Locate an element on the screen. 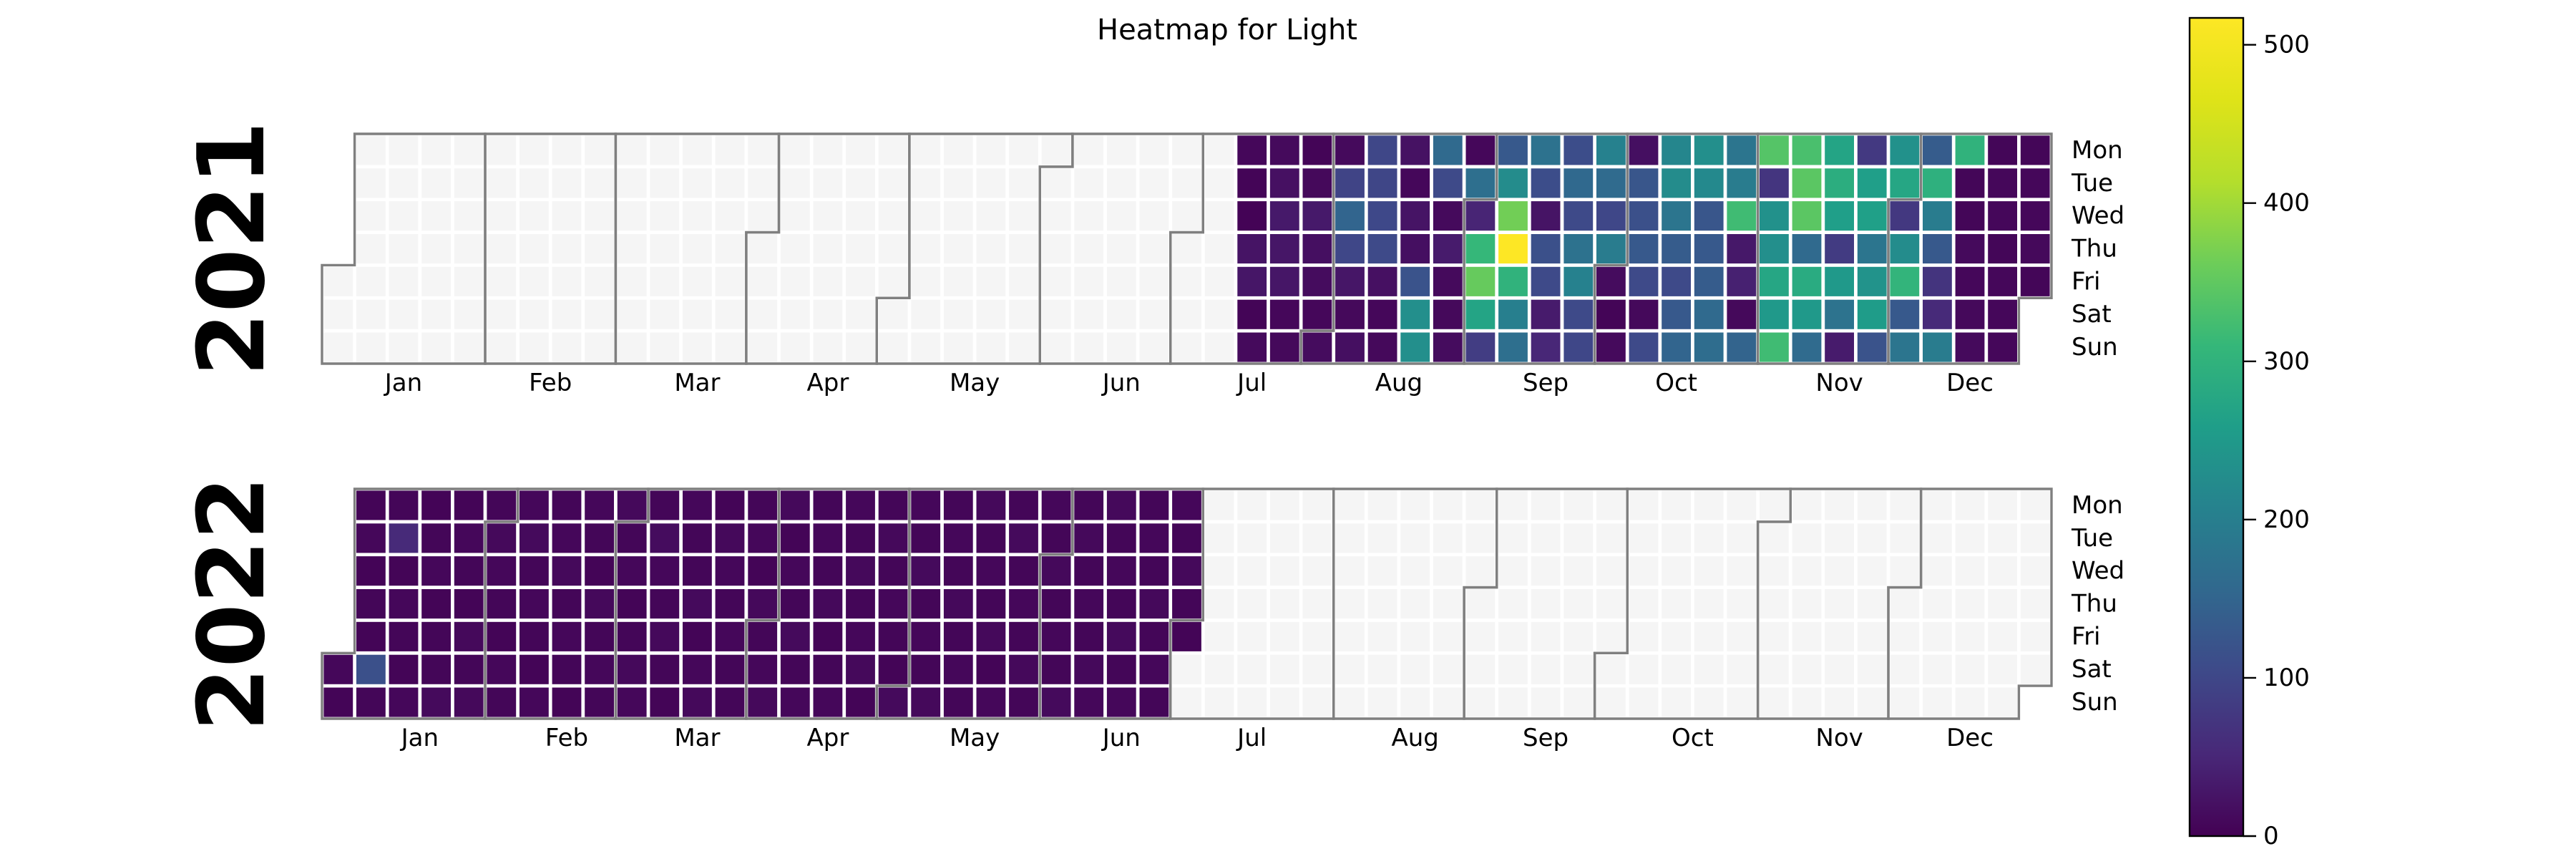 This screenshot has height=859, width=2576. month-label-Oct: Oct is located at coordinates (1693, 738).